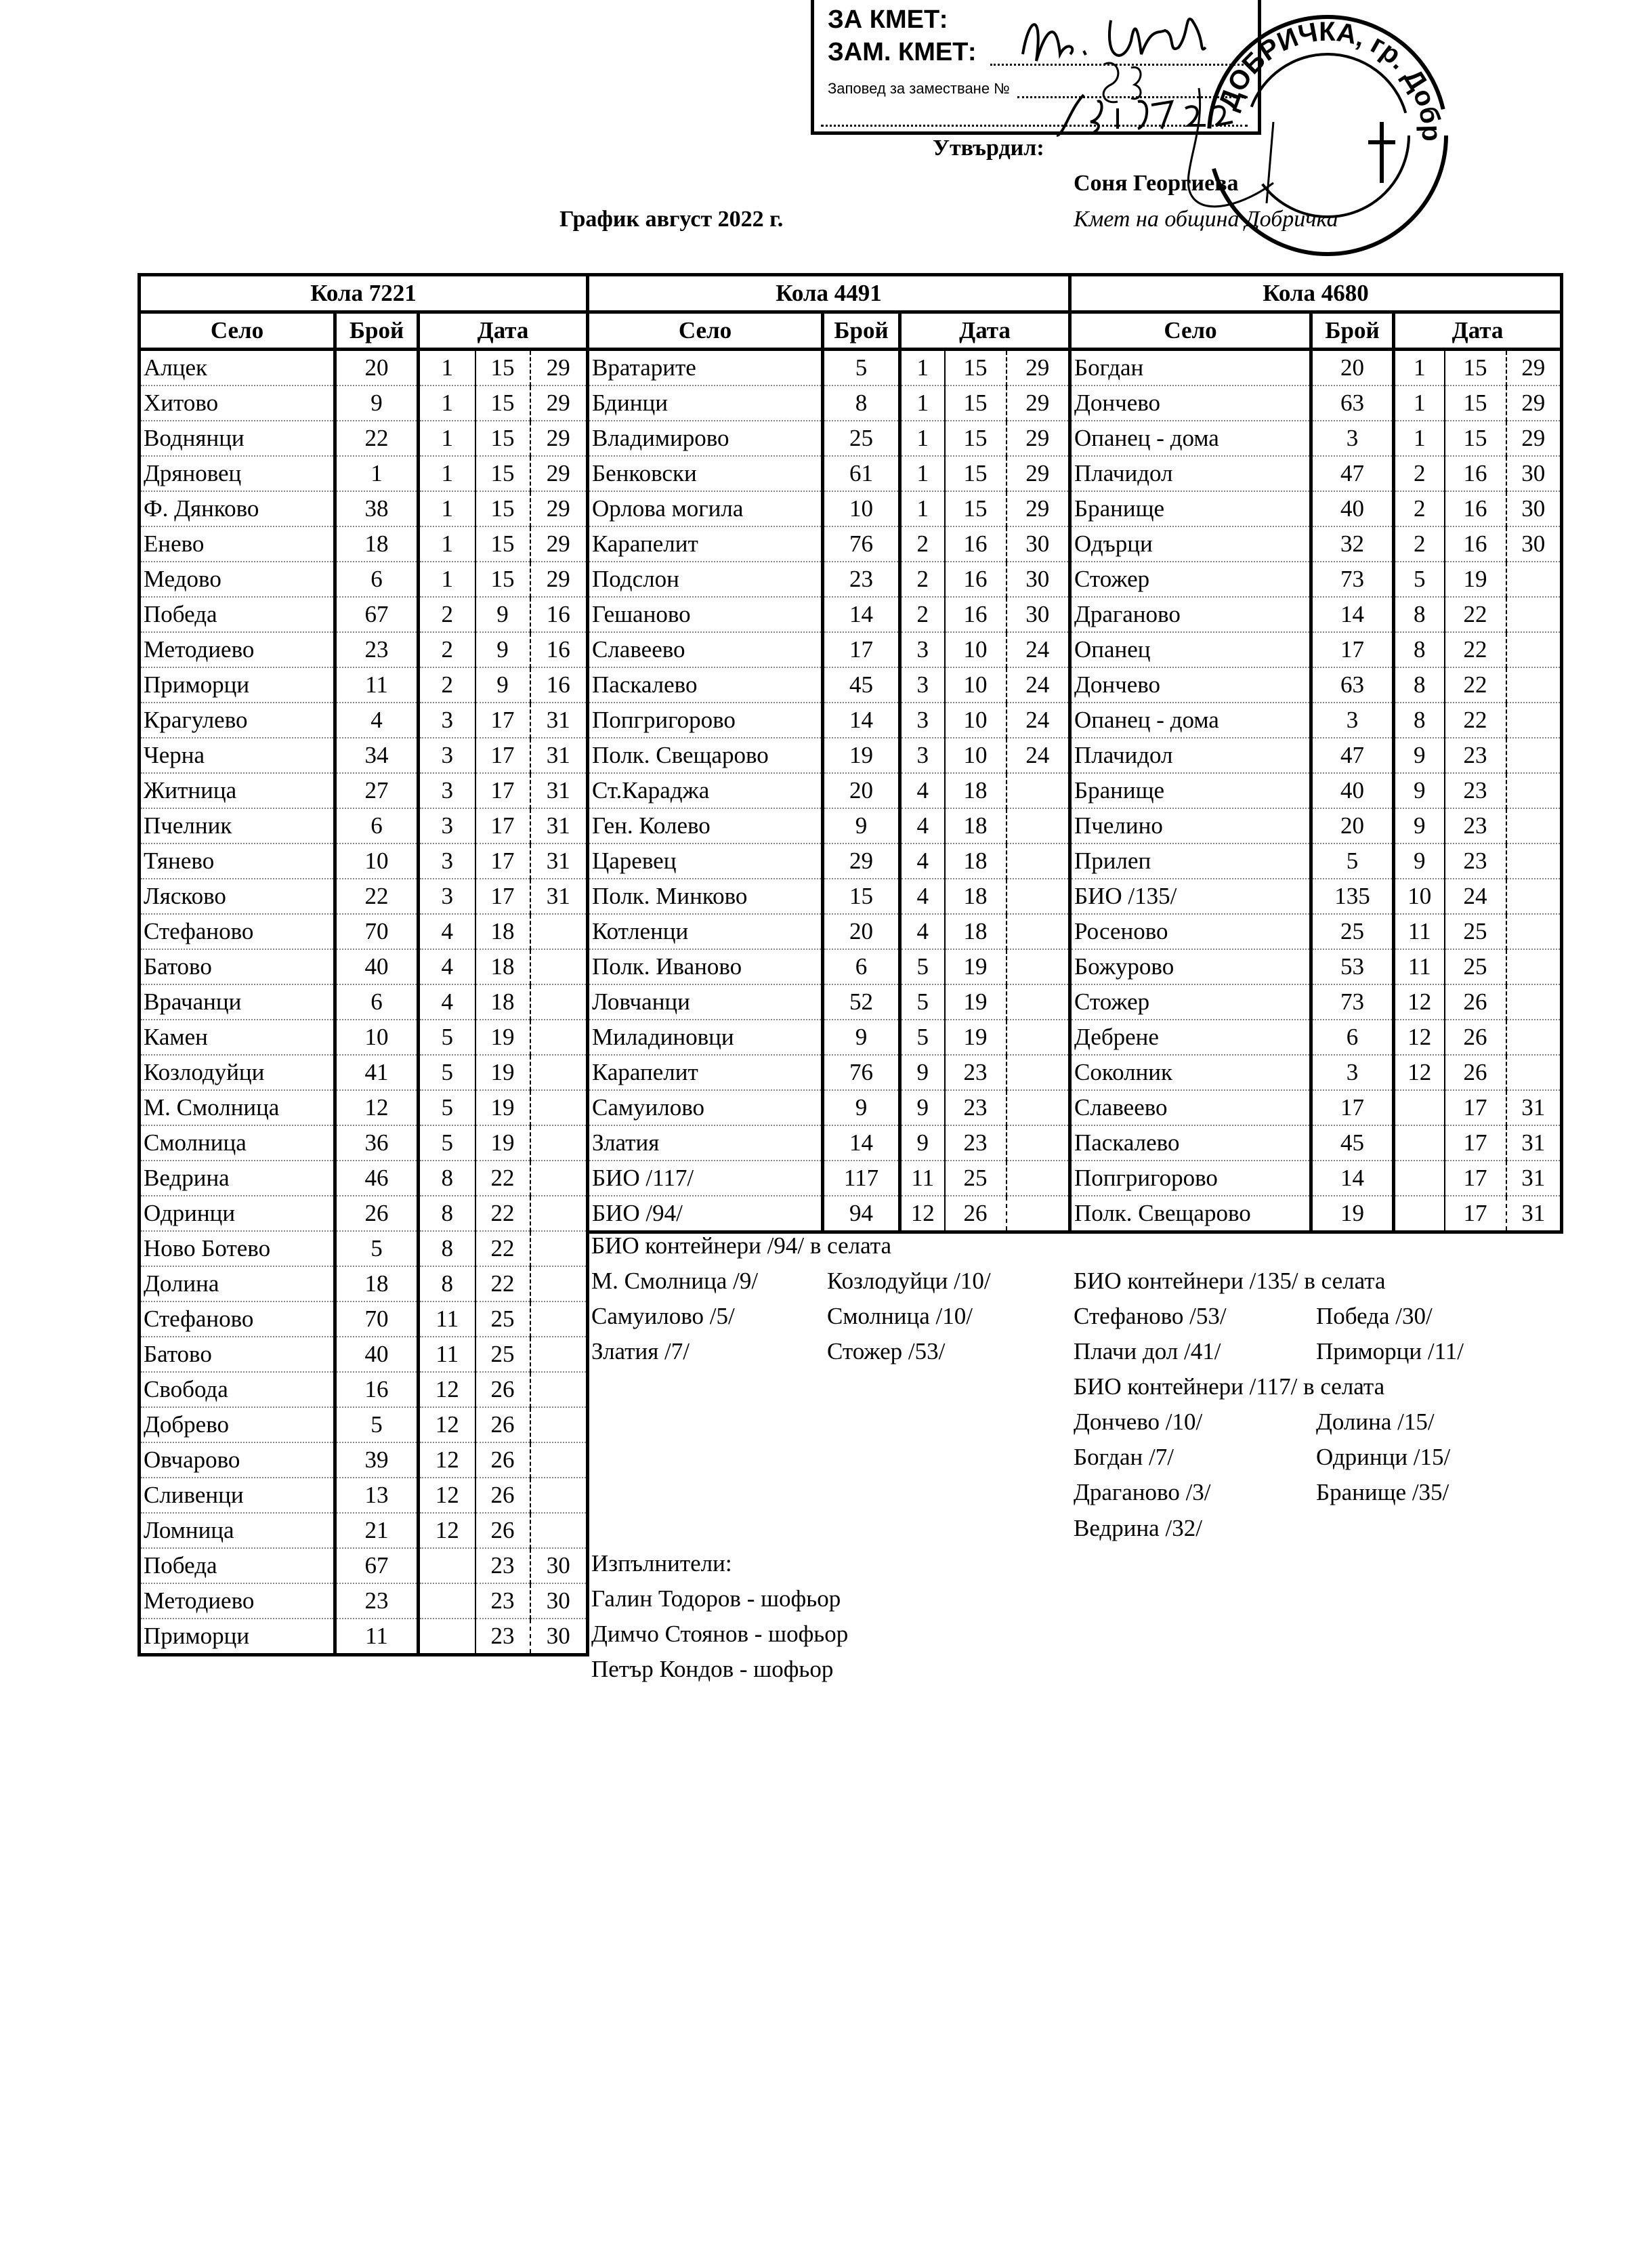 The height and width of the screenshot is (2252, 1652). Describe the element at coordinates (1316, 1143) in the screenshot. I see `table-row: Паскалево 45 17 31` at that location.